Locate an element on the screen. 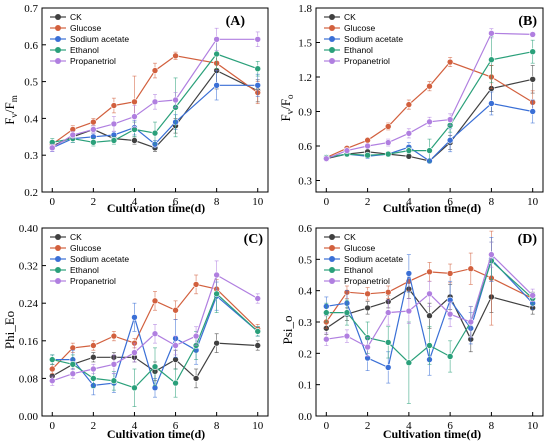 This screenshot has height=443, width=550. legend-item: Glucose is located at coordinates (349, 248).